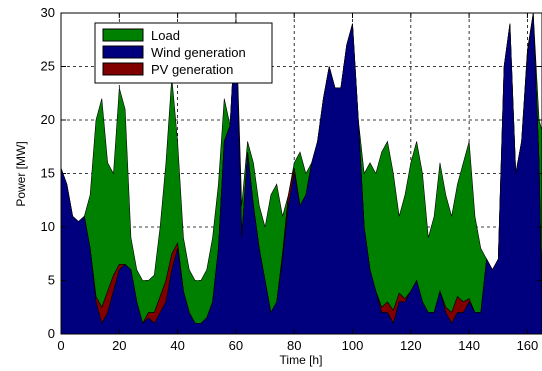 The width and height of the screenshot is (542, 371). I want to click on y-tick-label: 20, so click(48, 119).